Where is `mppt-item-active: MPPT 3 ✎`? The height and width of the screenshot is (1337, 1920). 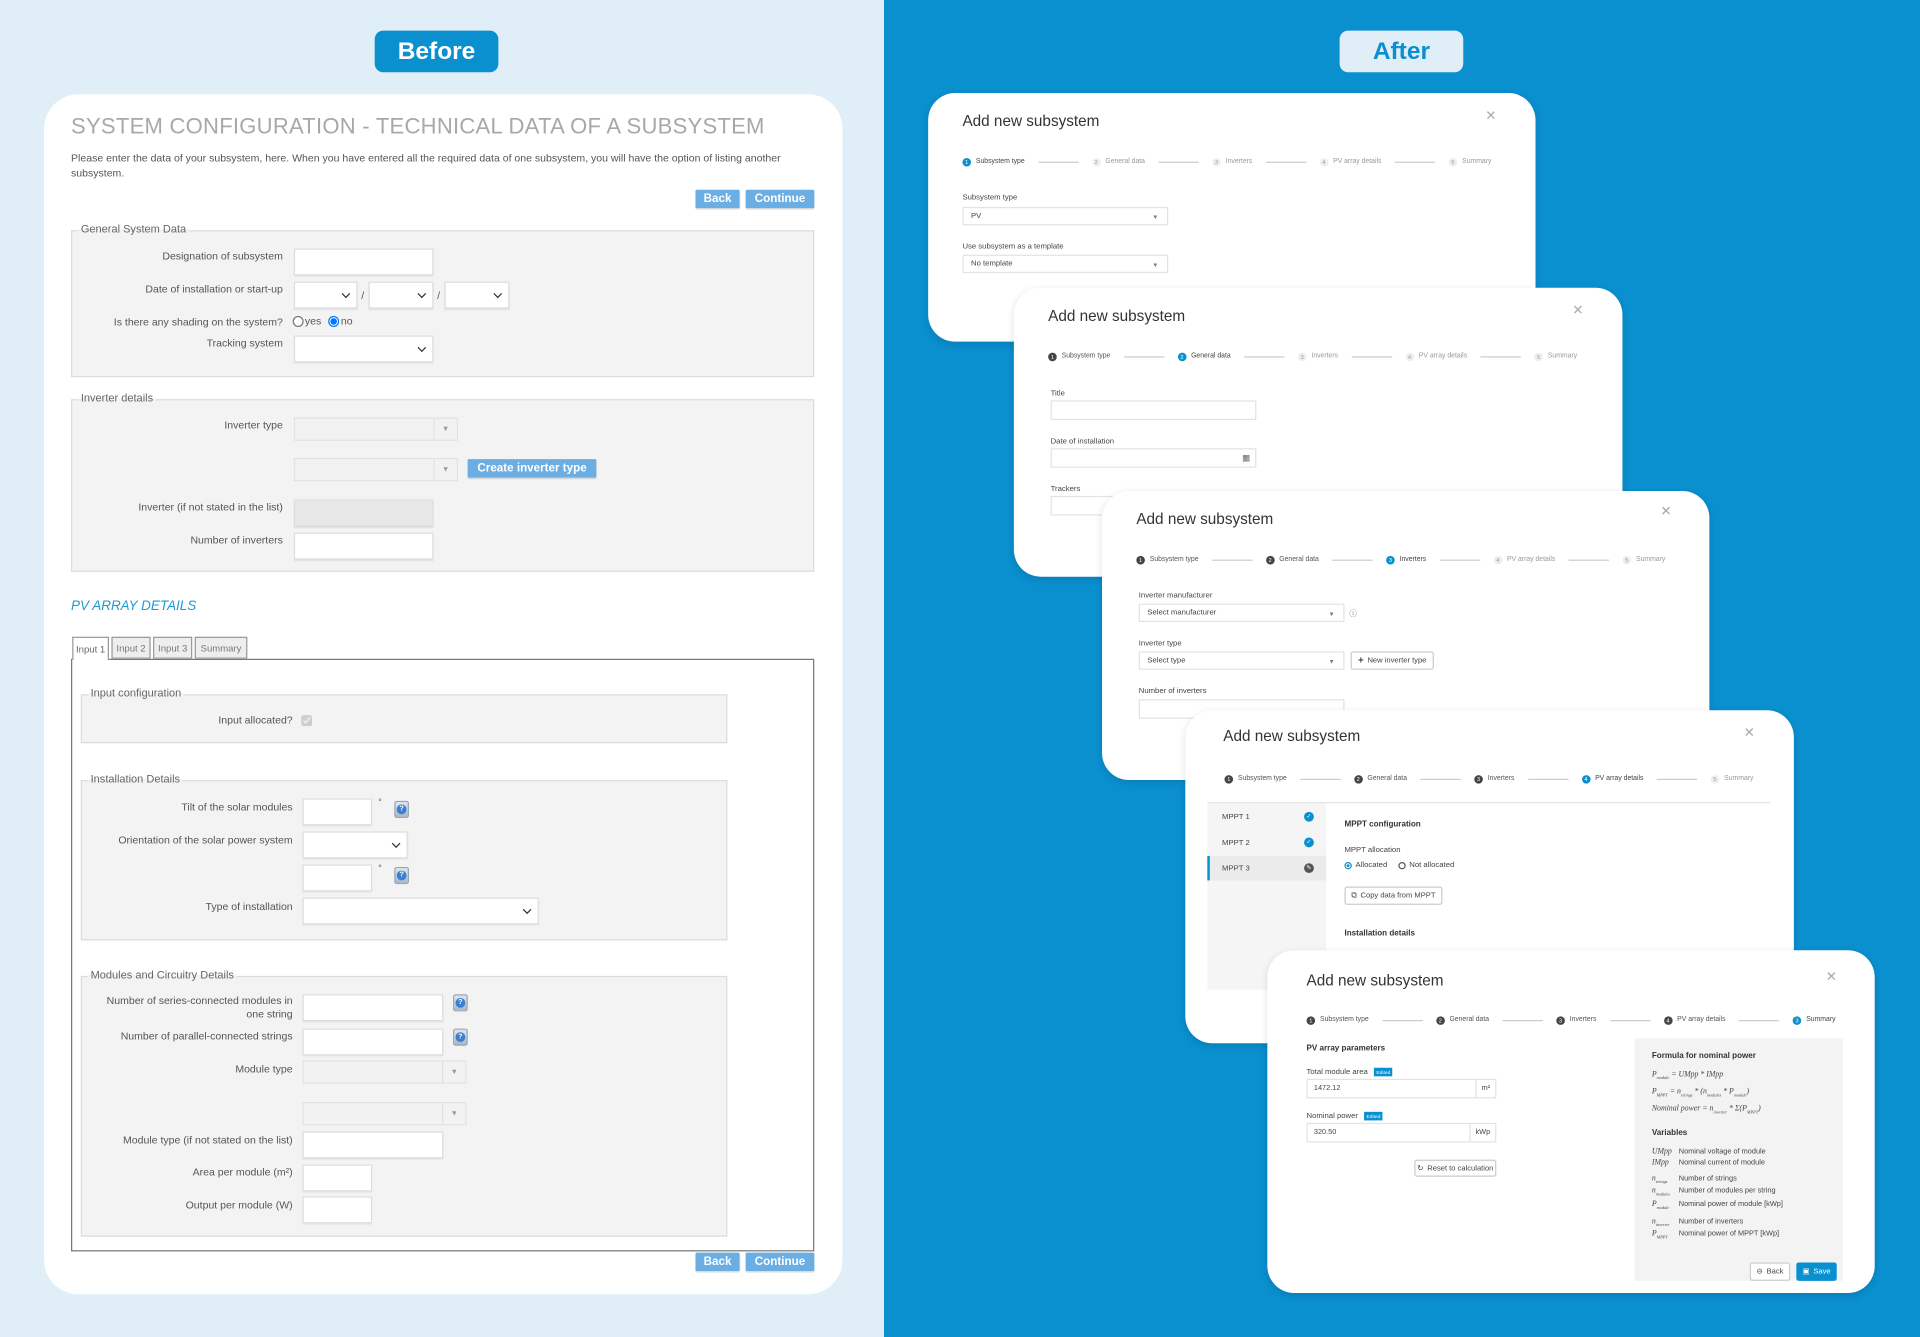
mppt-item-active: MPPT 3 ✎ is located at coordinates (1267, 868).